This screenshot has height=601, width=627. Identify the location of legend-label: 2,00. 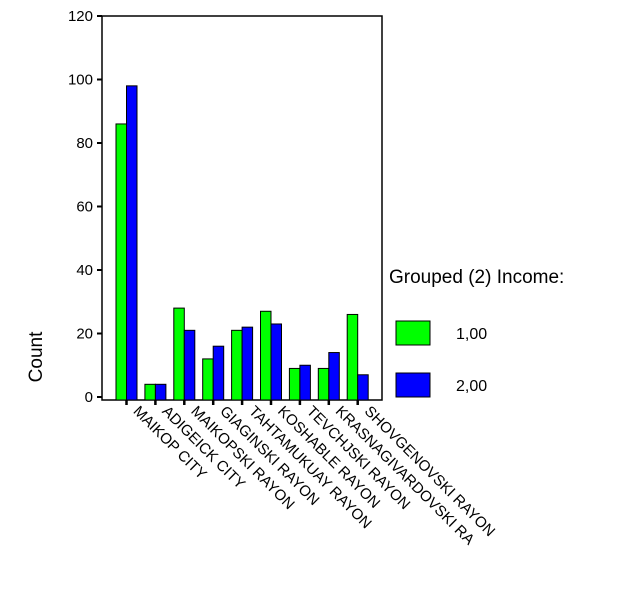
(471, 386).